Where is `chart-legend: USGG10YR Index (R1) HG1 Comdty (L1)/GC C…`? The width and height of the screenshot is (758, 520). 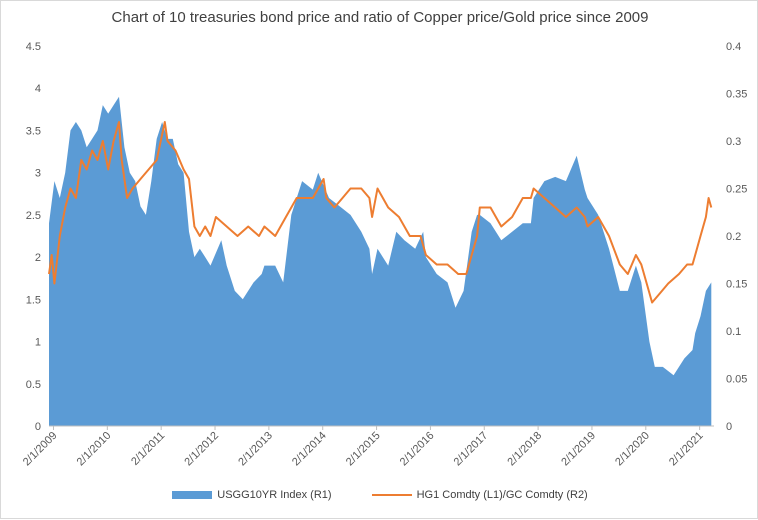 chart-legend: USGG10YR Index (R1) HG1 Comdty (L1)/GC C… is located at coordinates (379, 495).